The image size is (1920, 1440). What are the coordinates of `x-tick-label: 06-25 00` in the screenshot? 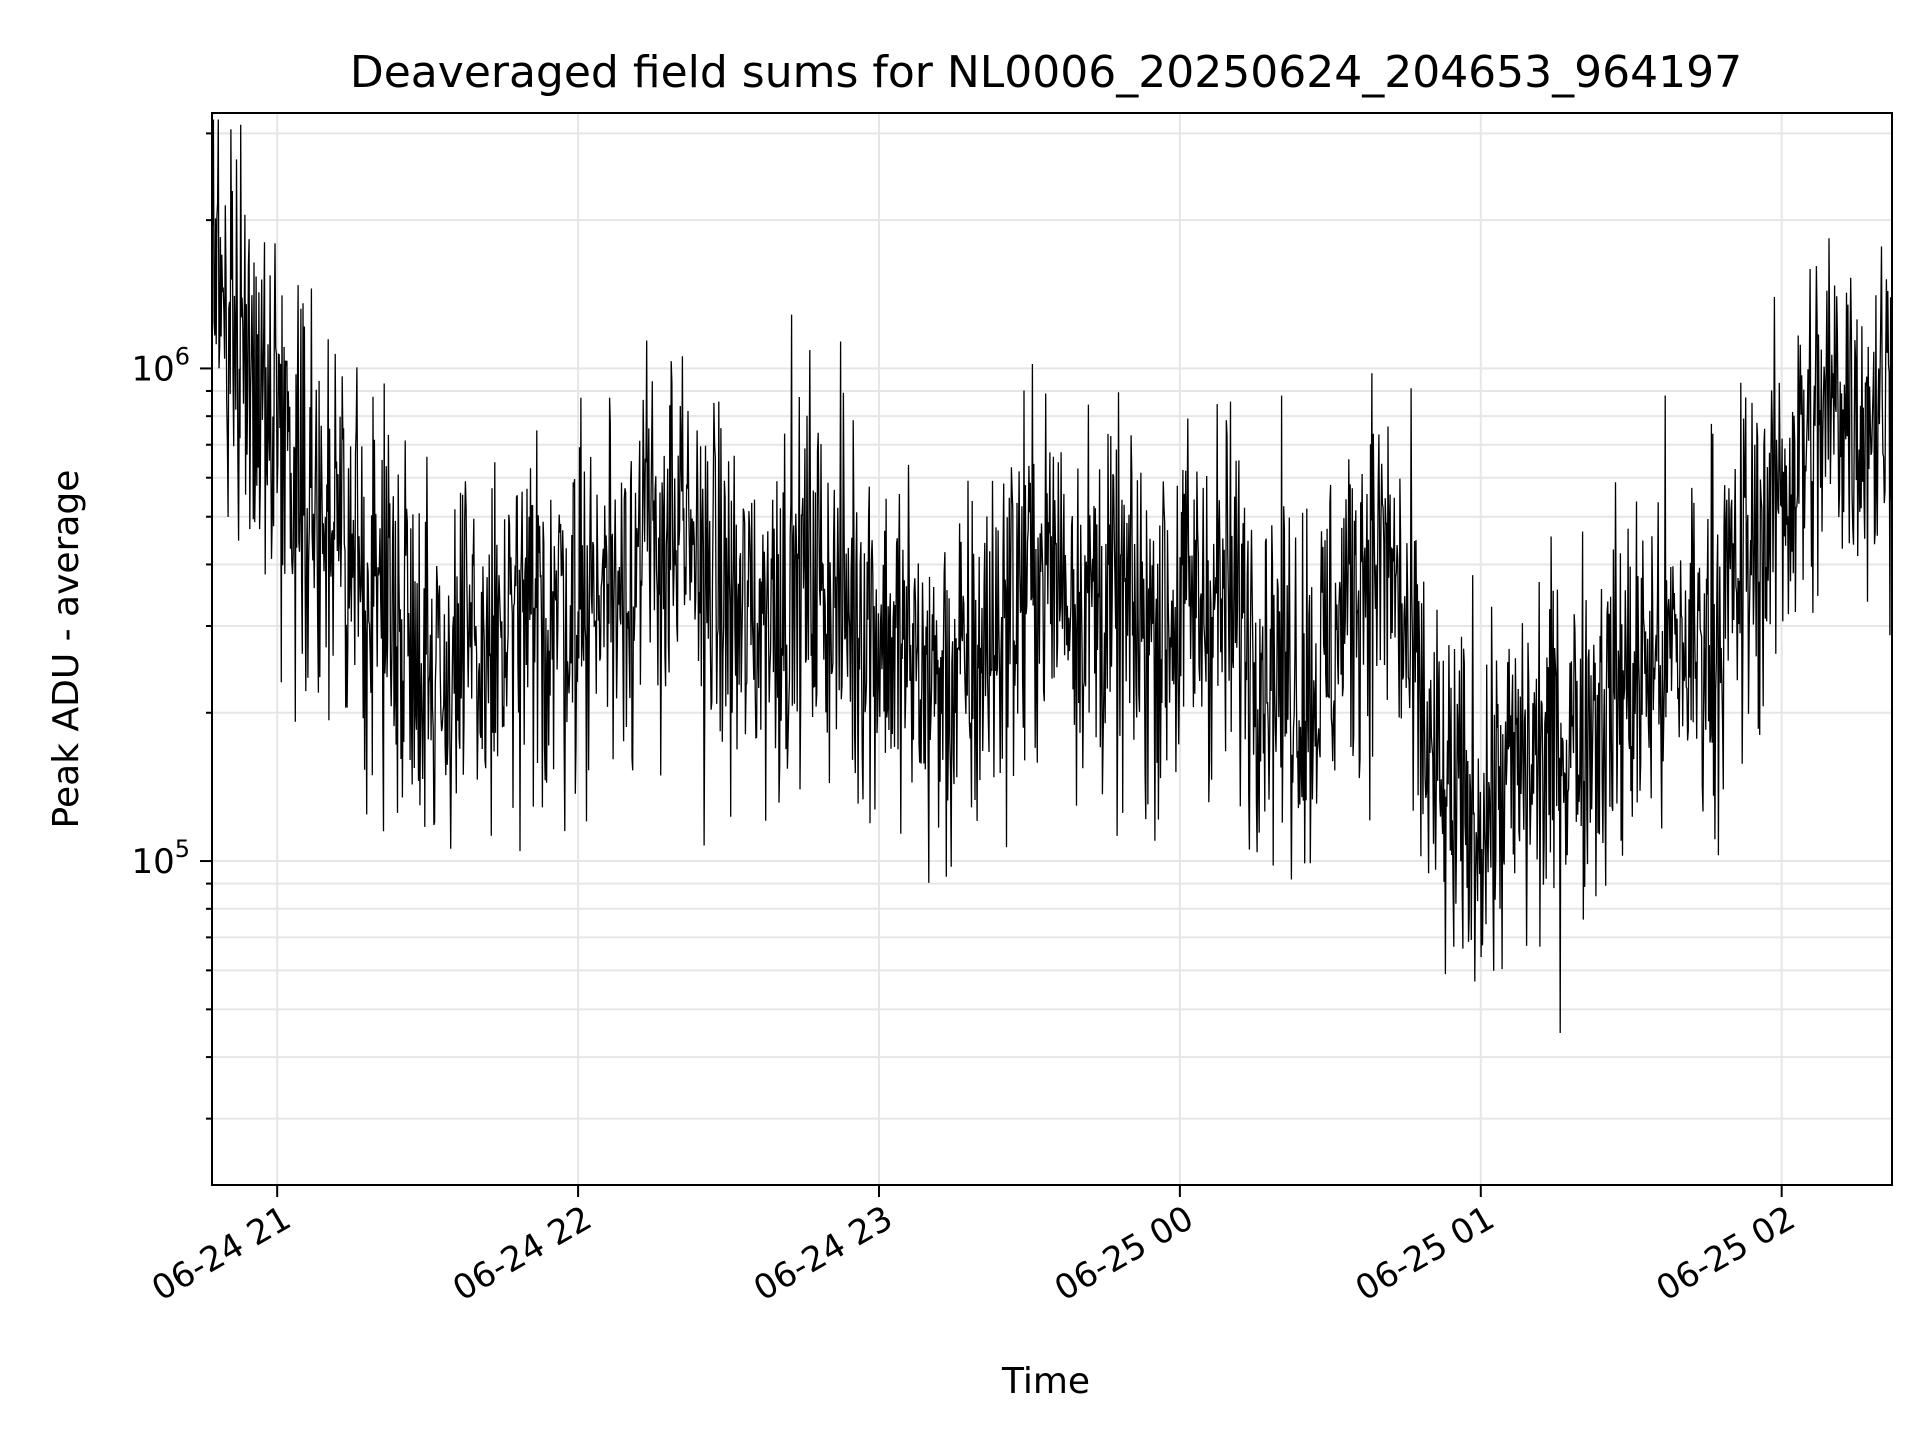 It's located at (1124, 1253).